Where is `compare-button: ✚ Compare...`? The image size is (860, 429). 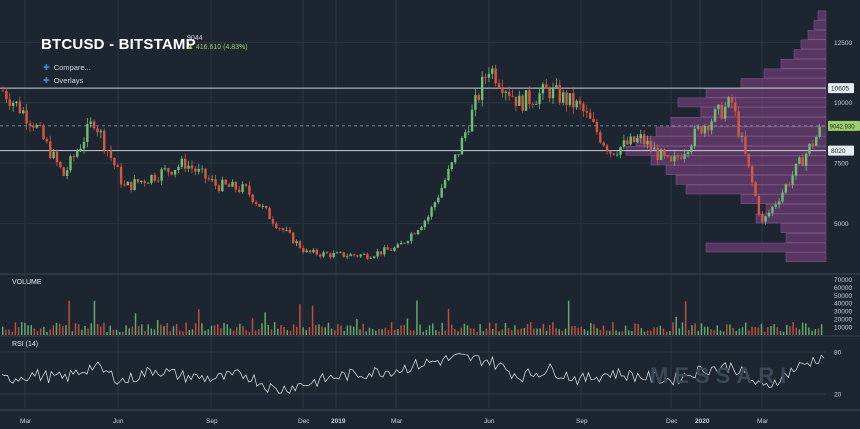 compare-button: ✚ Compare... is located at coordinates (67, 67).